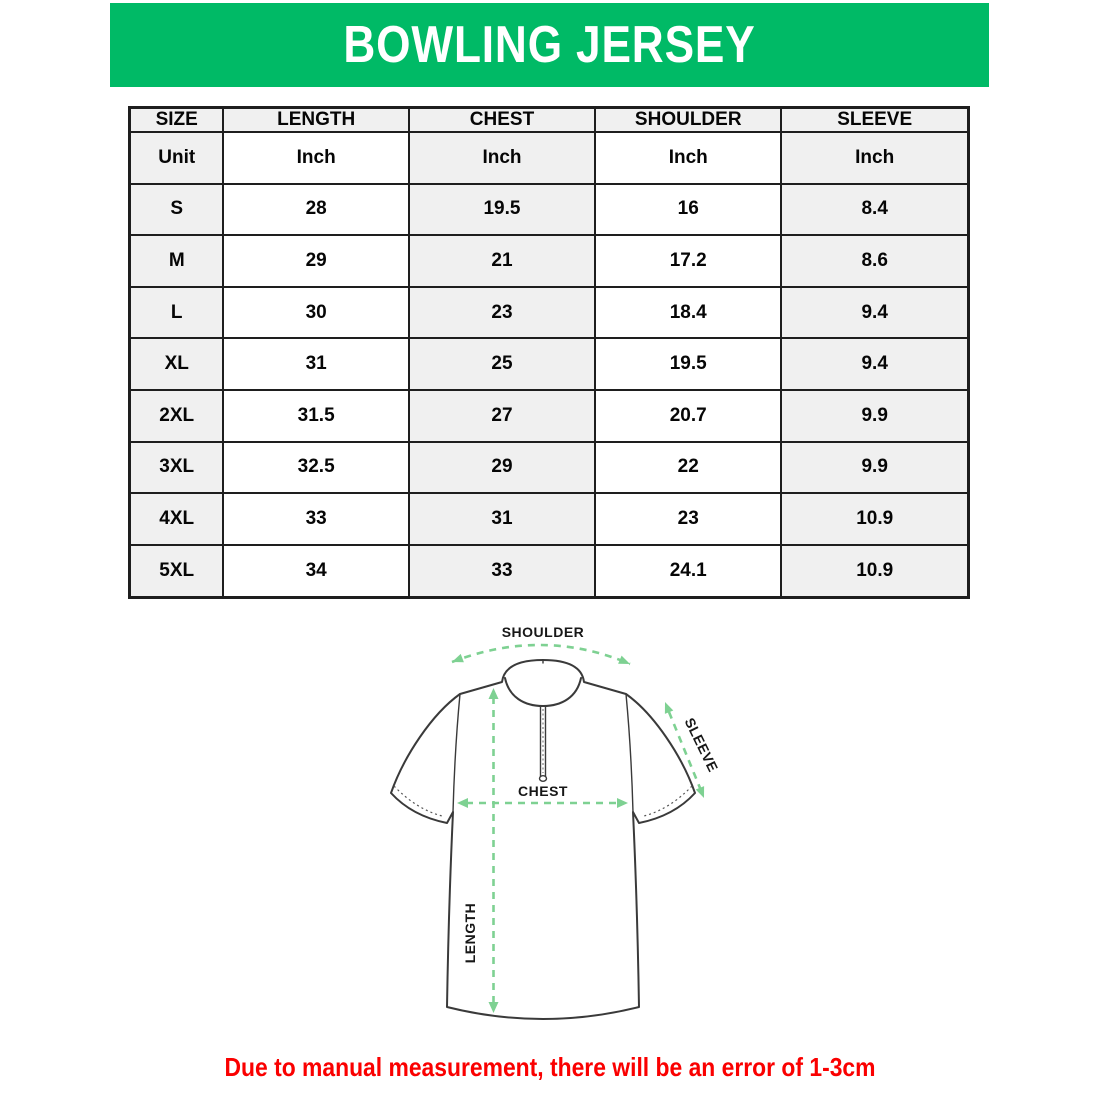 This screenshot has height=1100, width=1100. I want to click on size-row-4xl: 4XL 33 31 23 10.9, so click(549, 519).